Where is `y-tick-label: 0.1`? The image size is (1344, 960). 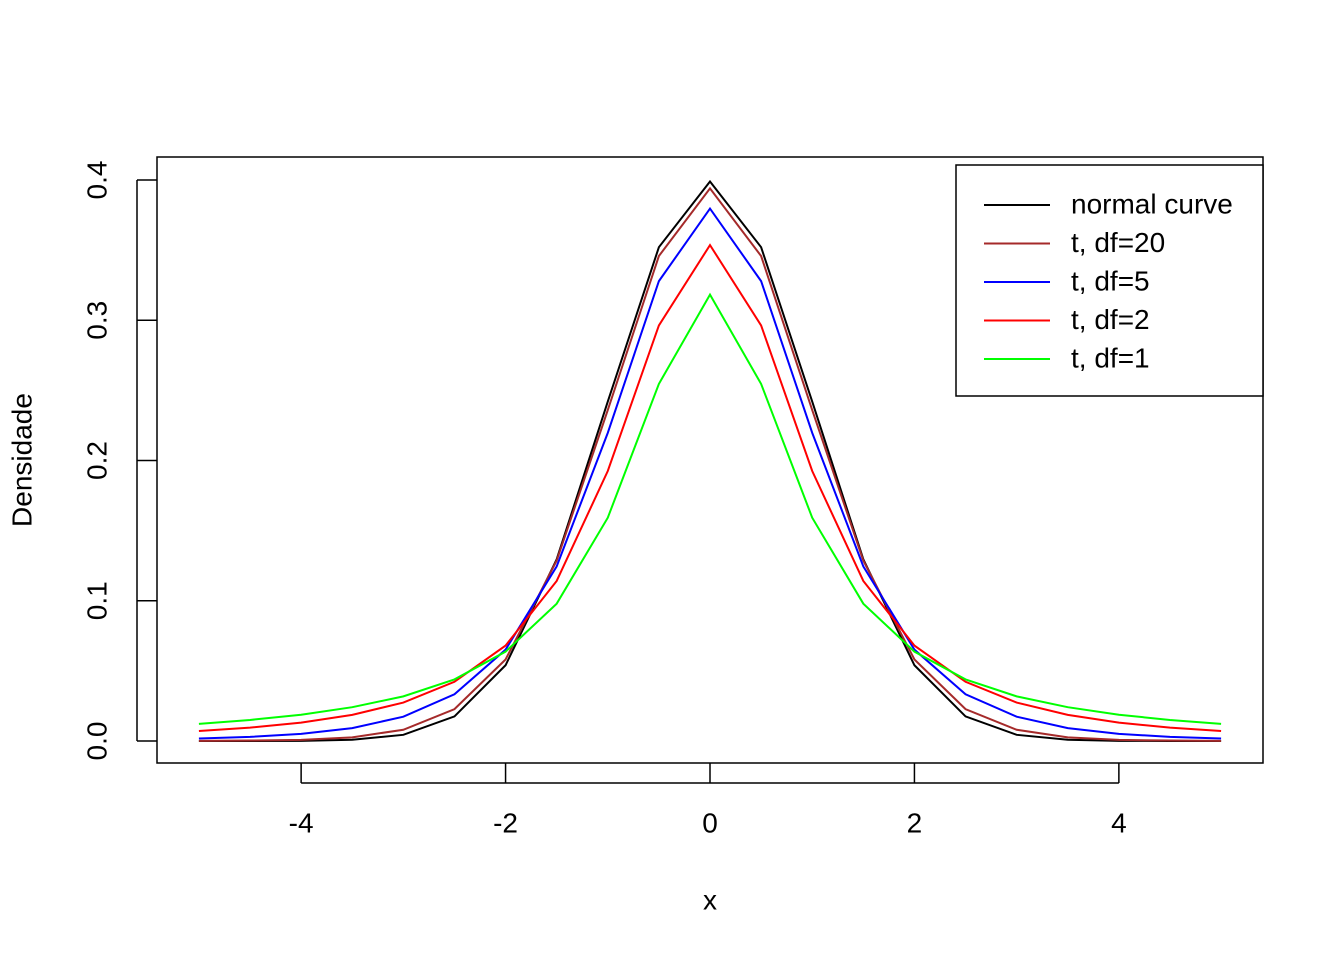 y-tick-label: 0.1 is located at coordinates (96, 600).